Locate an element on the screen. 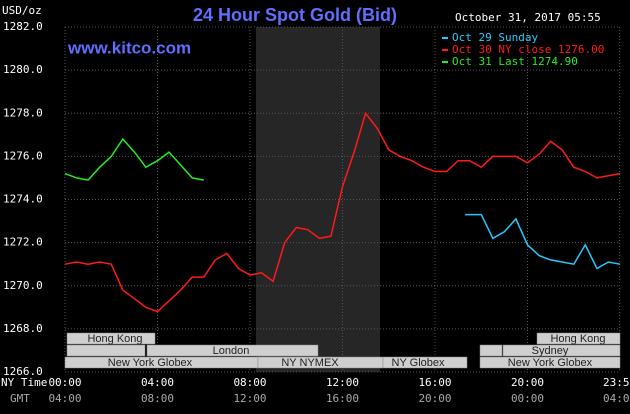 This screenshot has width=630, height=414. y-tick-label: 1272.0 is located at coordinates (23, 242).